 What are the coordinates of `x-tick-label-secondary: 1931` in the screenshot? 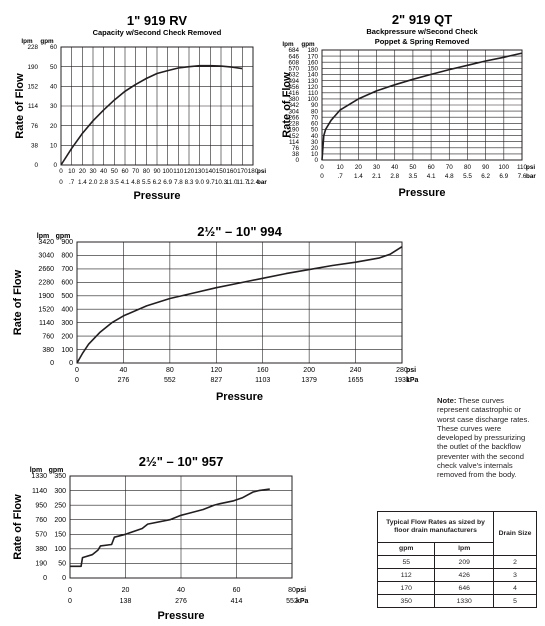 It's located at (402, 380).